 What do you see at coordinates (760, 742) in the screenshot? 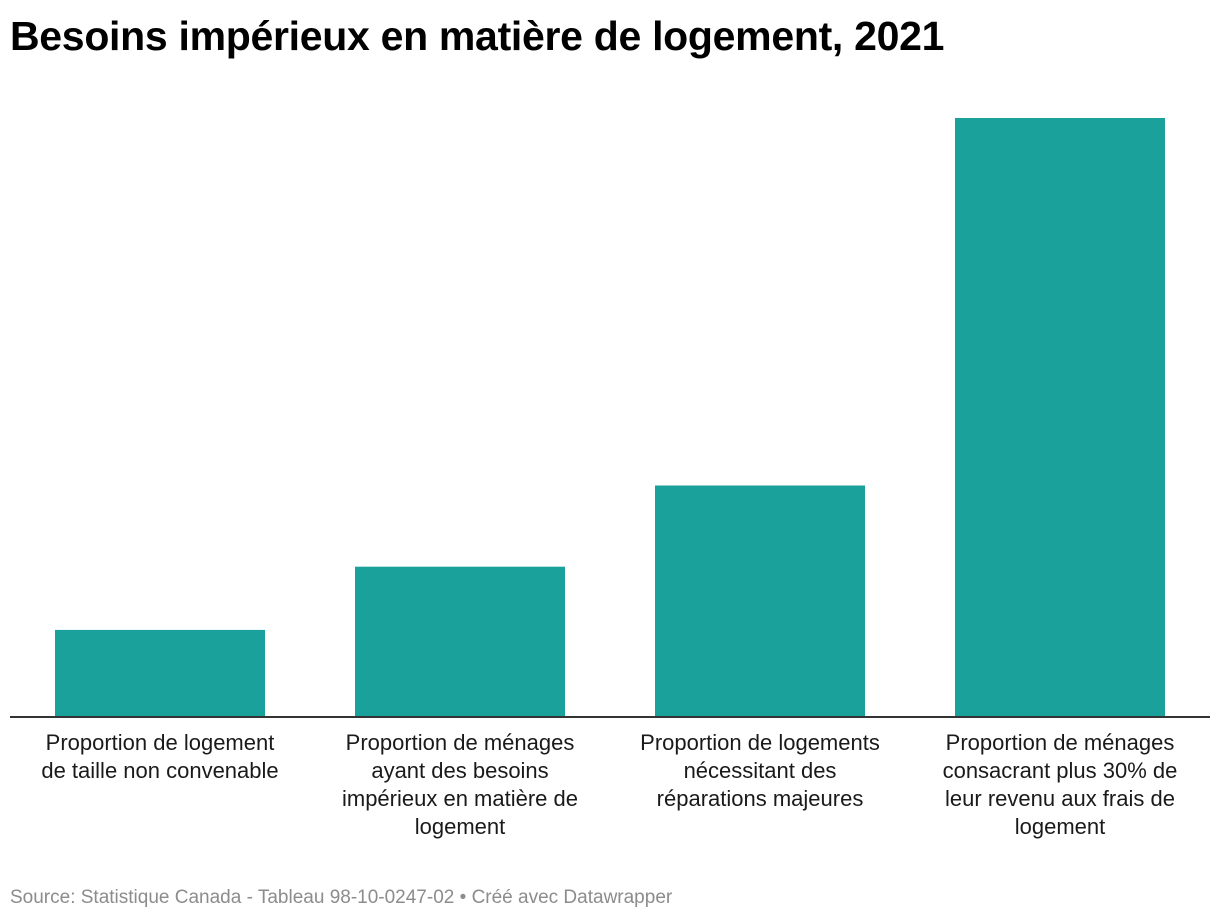
I see `x-tick-label-line: Proportion de logements` at bounding box center [760, 742].